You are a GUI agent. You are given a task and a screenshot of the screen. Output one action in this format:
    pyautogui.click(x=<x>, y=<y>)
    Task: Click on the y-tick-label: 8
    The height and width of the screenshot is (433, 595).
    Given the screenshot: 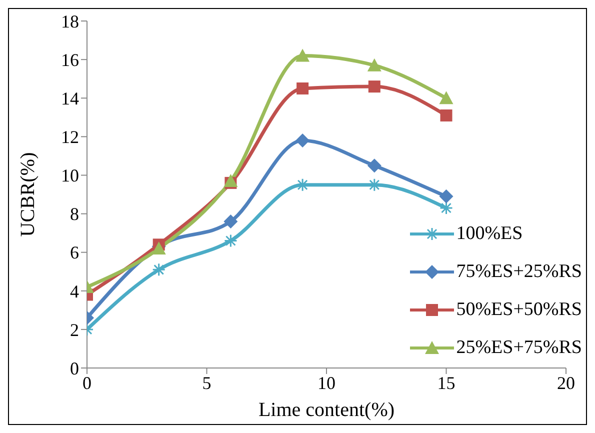 What is the action you would take?
    pyautogui.click(x=74, y=214)
    